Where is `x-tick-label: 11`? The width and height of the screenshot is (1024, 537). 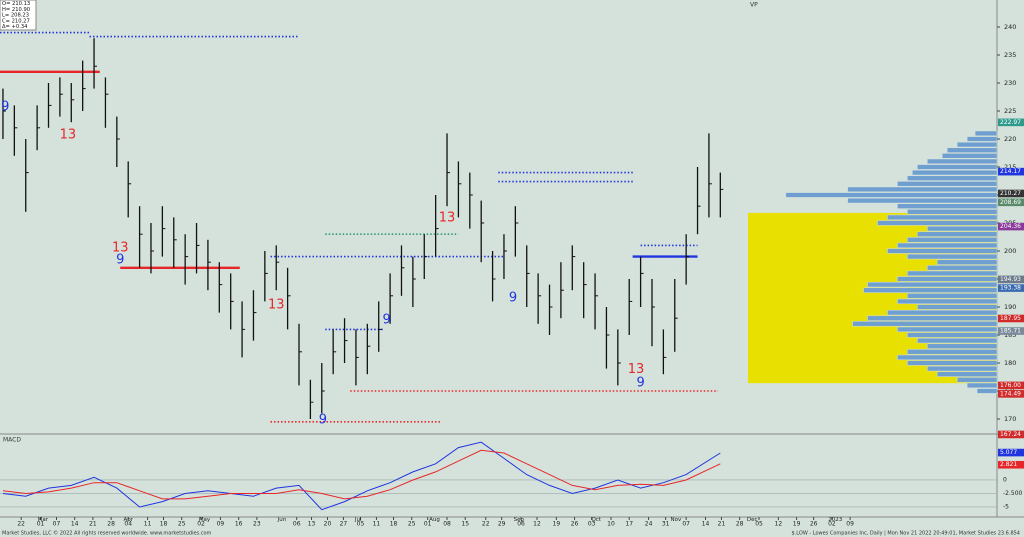 x-tick-label: 11 is located at coordinates (377, 524).